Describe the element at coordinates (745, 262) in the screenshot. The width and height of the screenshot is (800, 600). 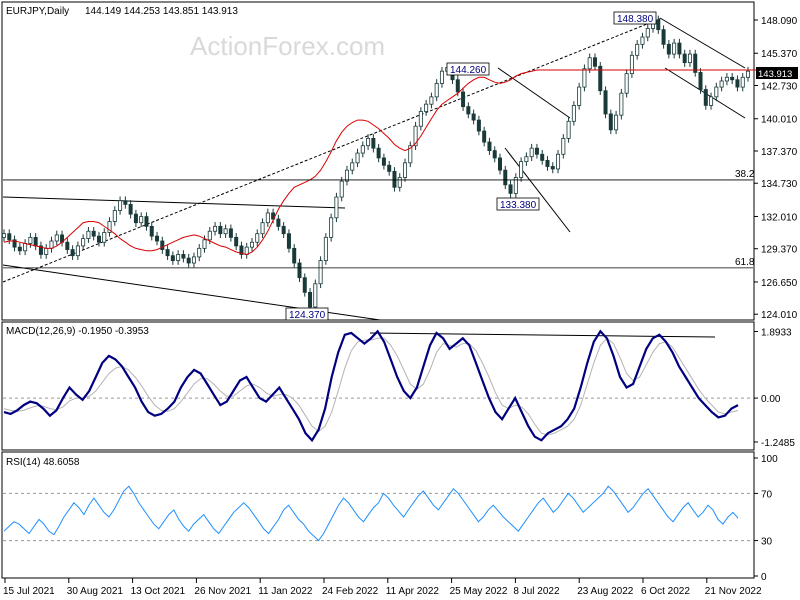
I see `fib-label: 61.8` at that location.